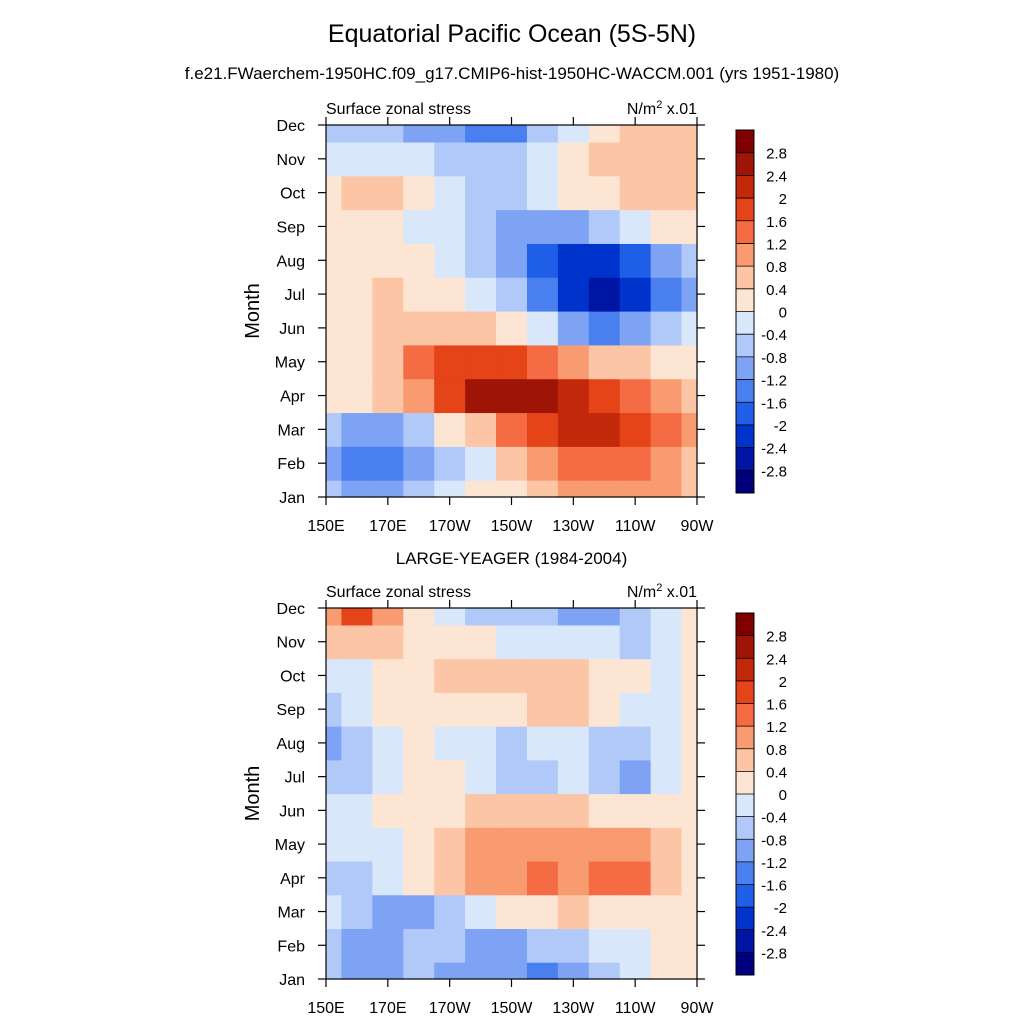 Image resolution: width=1024 pixels, height=1024 pixels. I want to click on y-tick-label: Sep, so click(291, 227).